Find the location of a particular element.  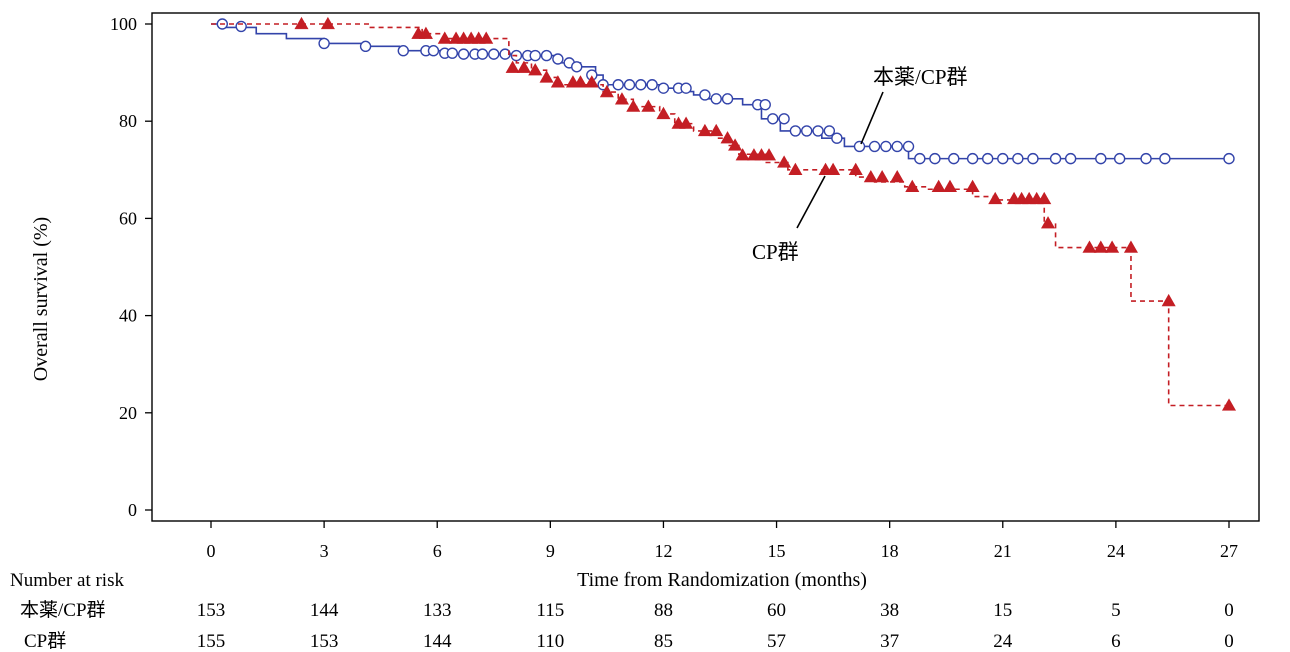

risk-value-study: 15 is located at coordinates (1002, 610).